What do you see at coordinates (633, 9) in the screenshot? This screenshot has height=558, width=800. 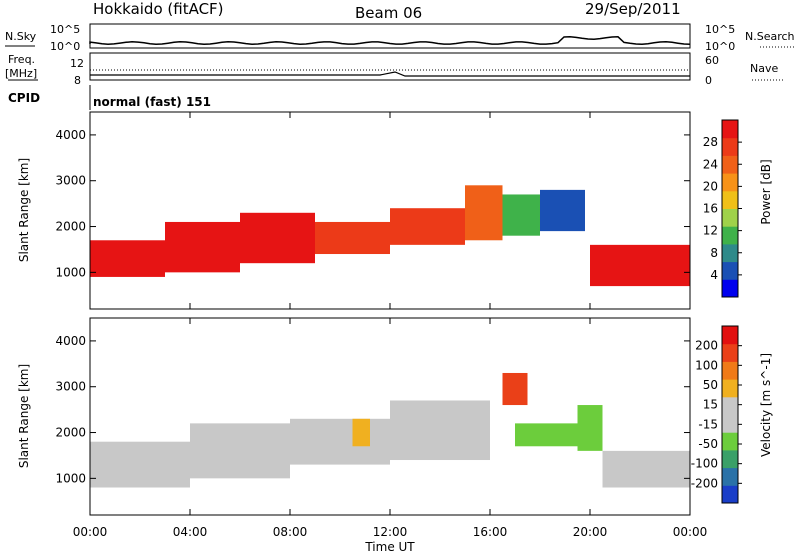 I see `date-title: 29/Sep/2011` at bounding box center [633, 9].